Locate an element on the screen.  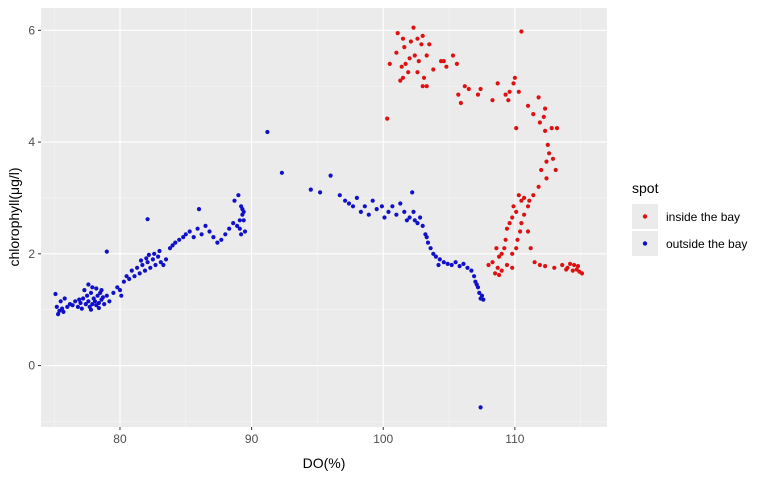
y-tick-label: 6 is located at coordinates (31, 30).